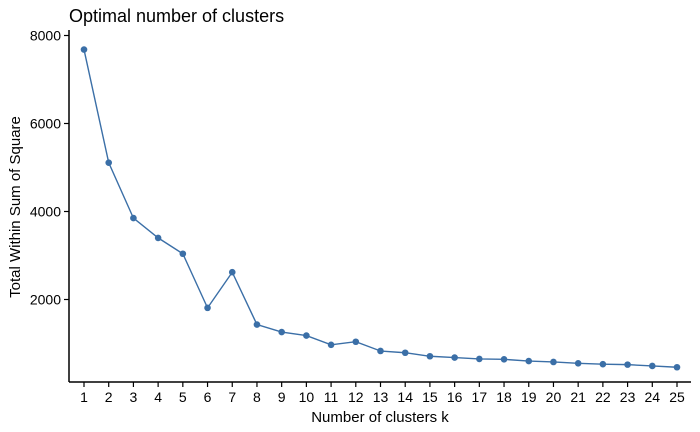  I want to click on x-tick-label: 16, so click(455, 397).